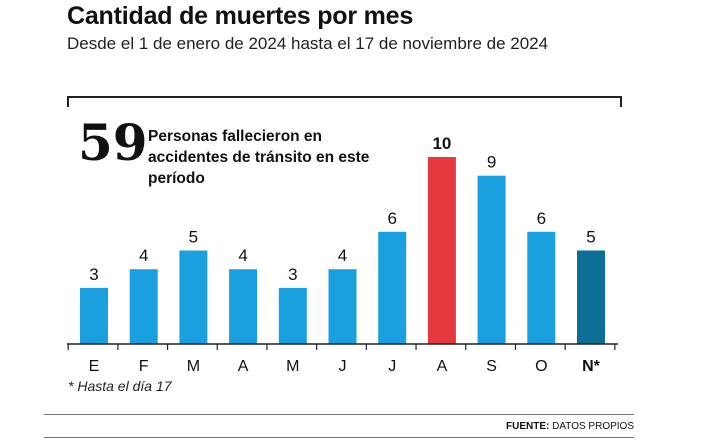  I want to click on source-credit: FUENTE: DATOS PROPIOS, so click(570, 426).